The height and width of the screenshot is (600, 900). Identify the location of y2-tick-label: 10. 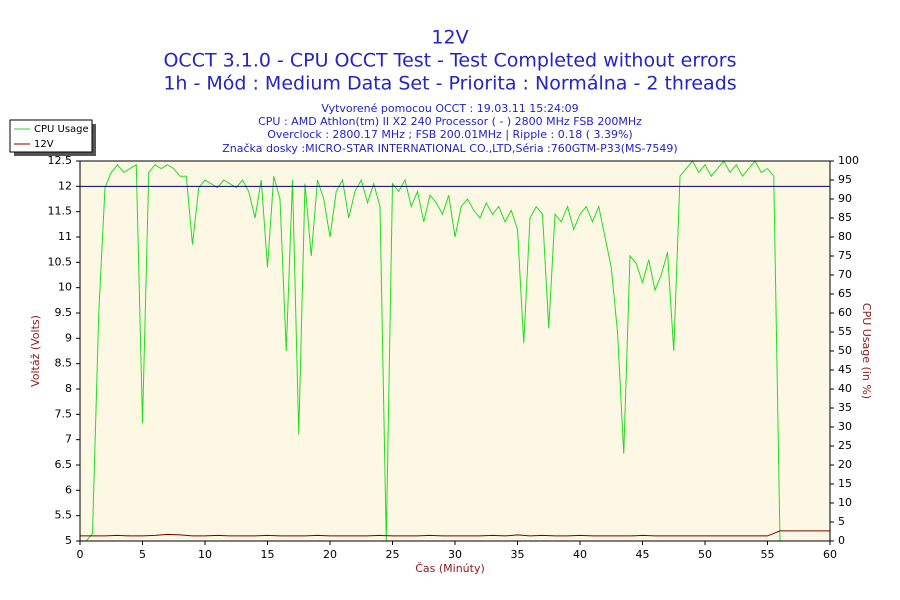
(845, 502).